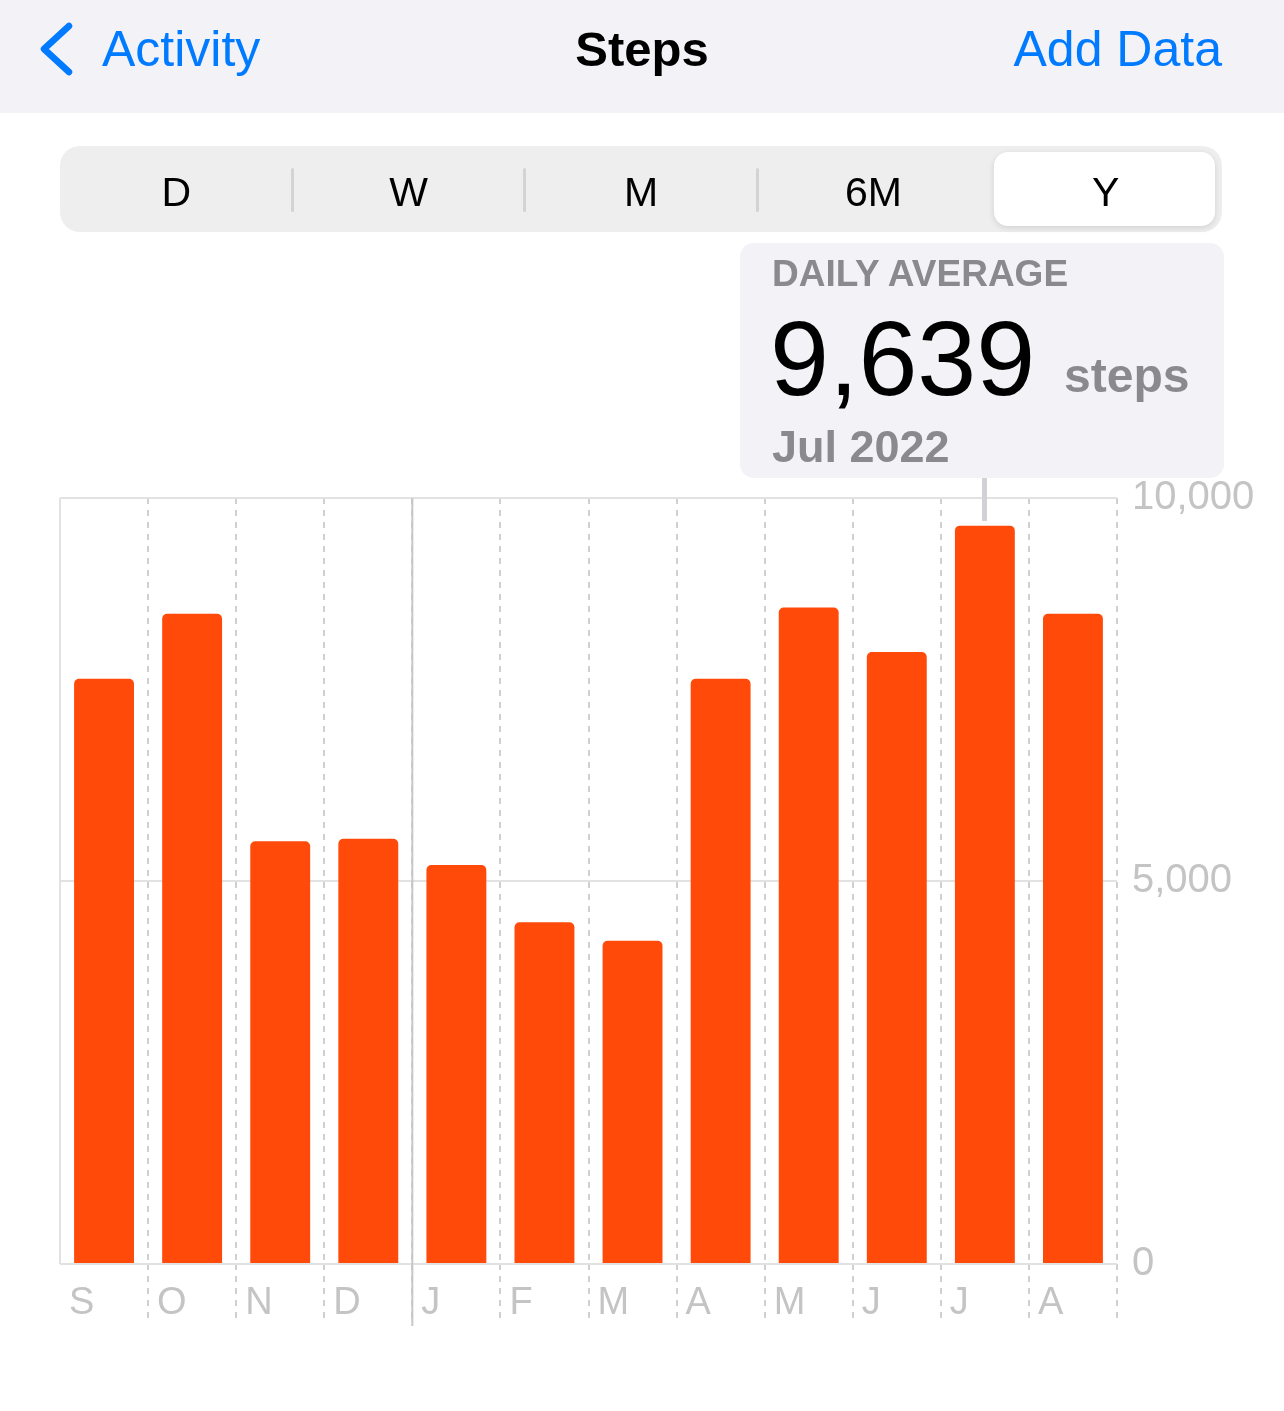 The width and height of the screenshot is (1284, 1411). What do you see at coordinates (521, 1301) in the screenshot?
I see `x-tick-label: F` at bounding box center [521, 1301].